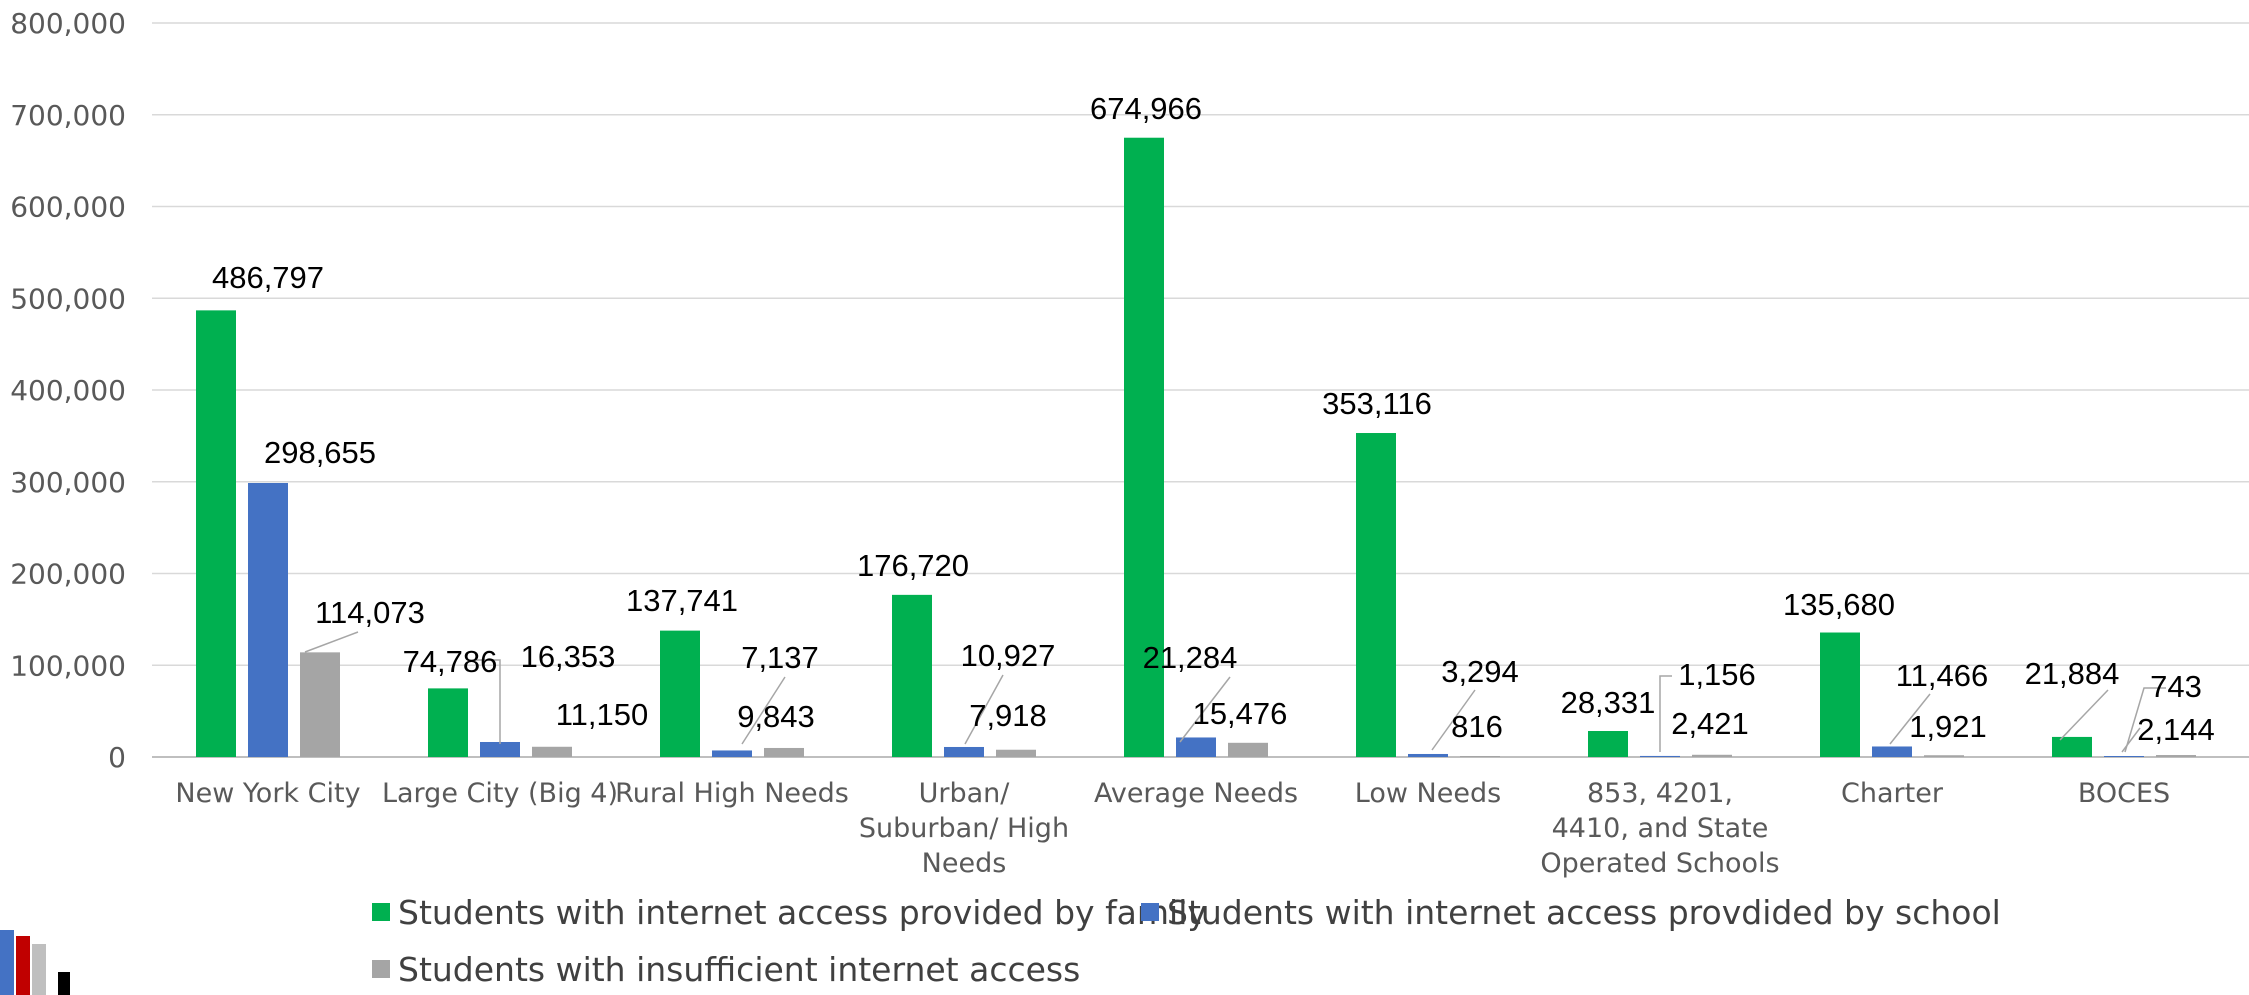 The width and height of the screenshot is (2249, 995). I want to click on logo-bar-gray, so click(39, 969).